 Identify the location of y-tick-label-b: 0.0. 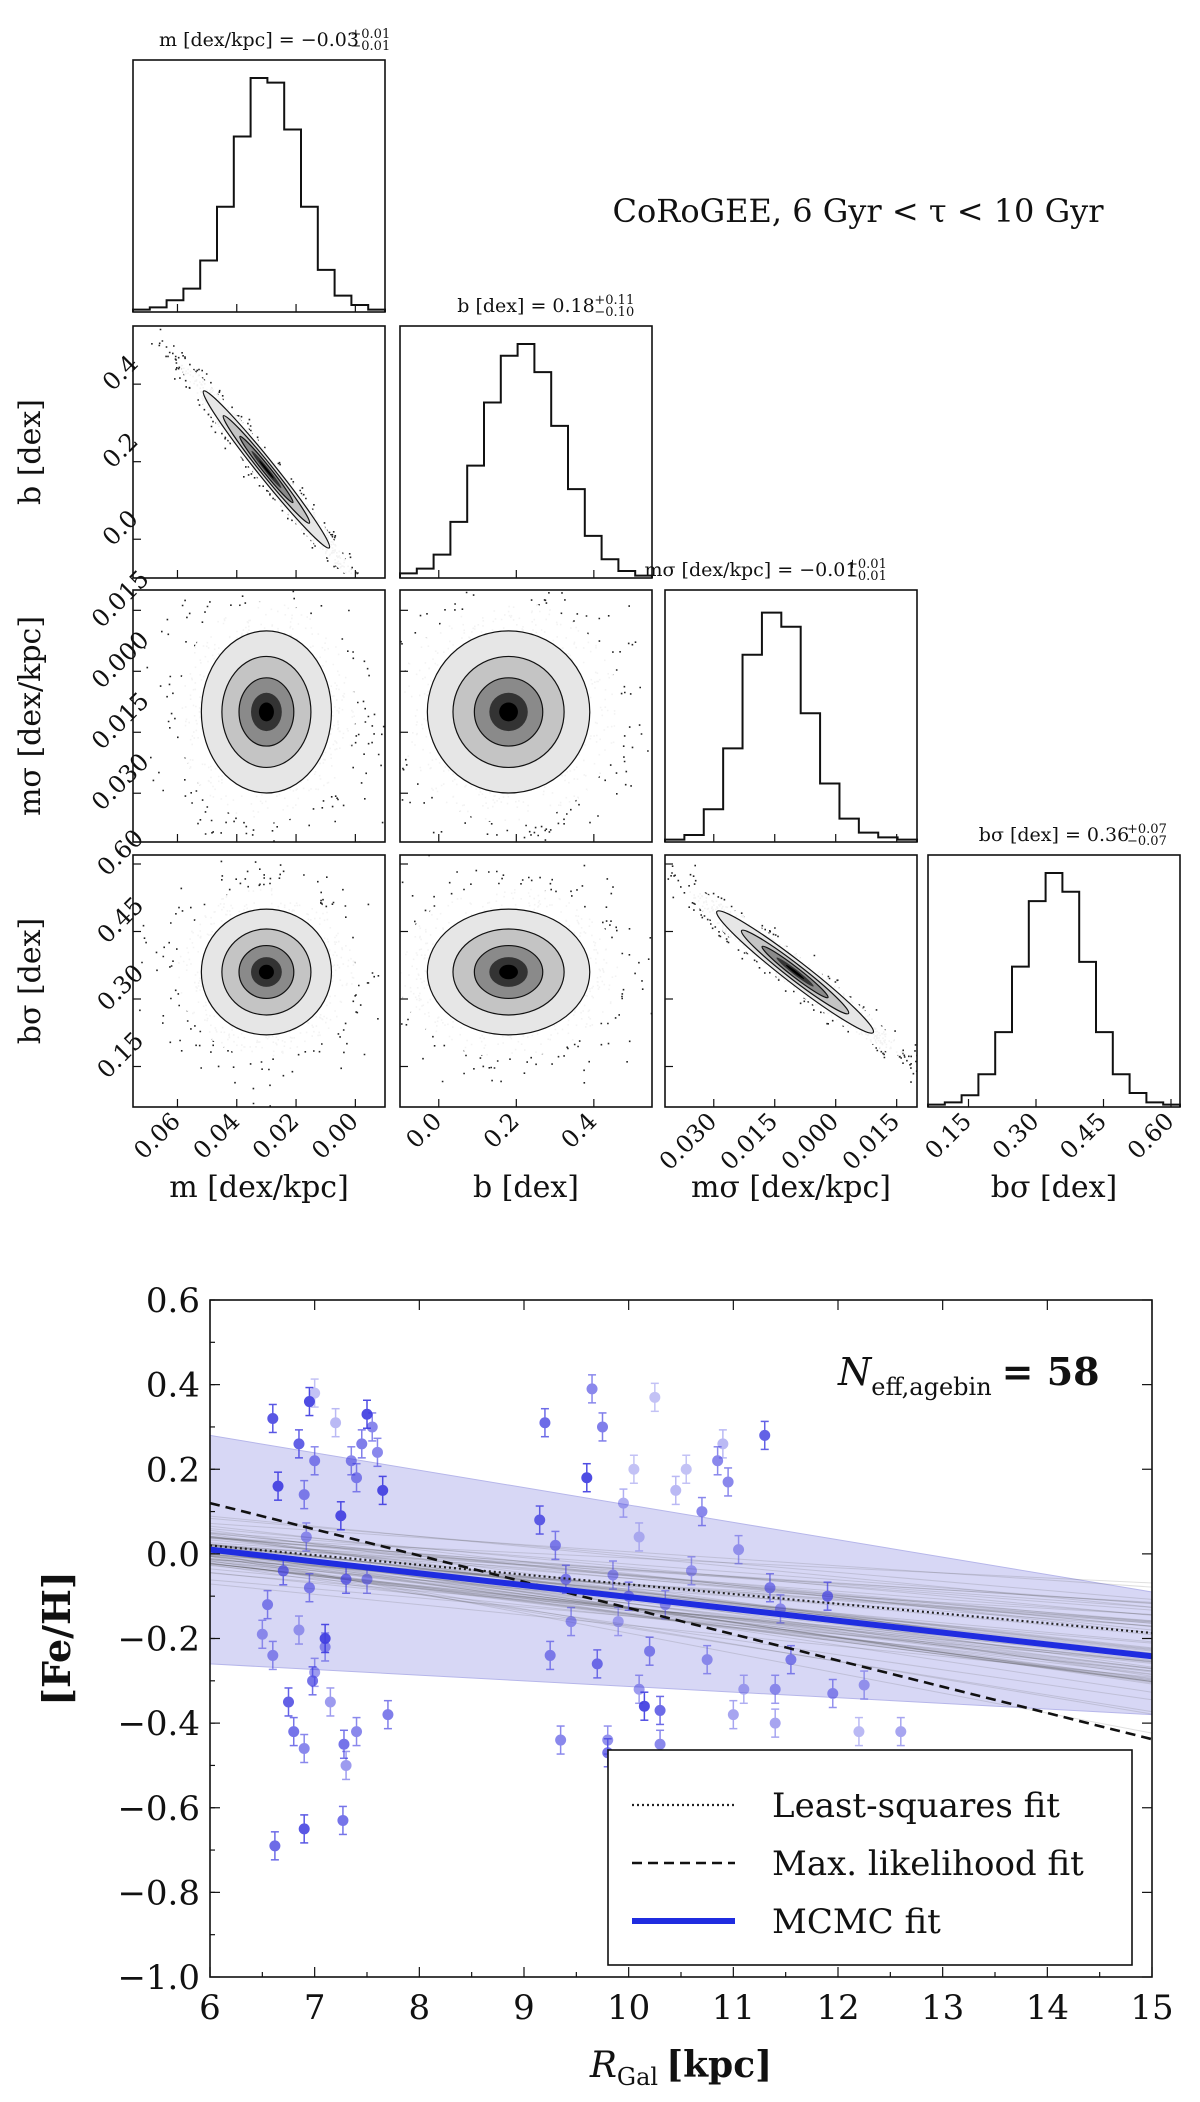
(120, 528).